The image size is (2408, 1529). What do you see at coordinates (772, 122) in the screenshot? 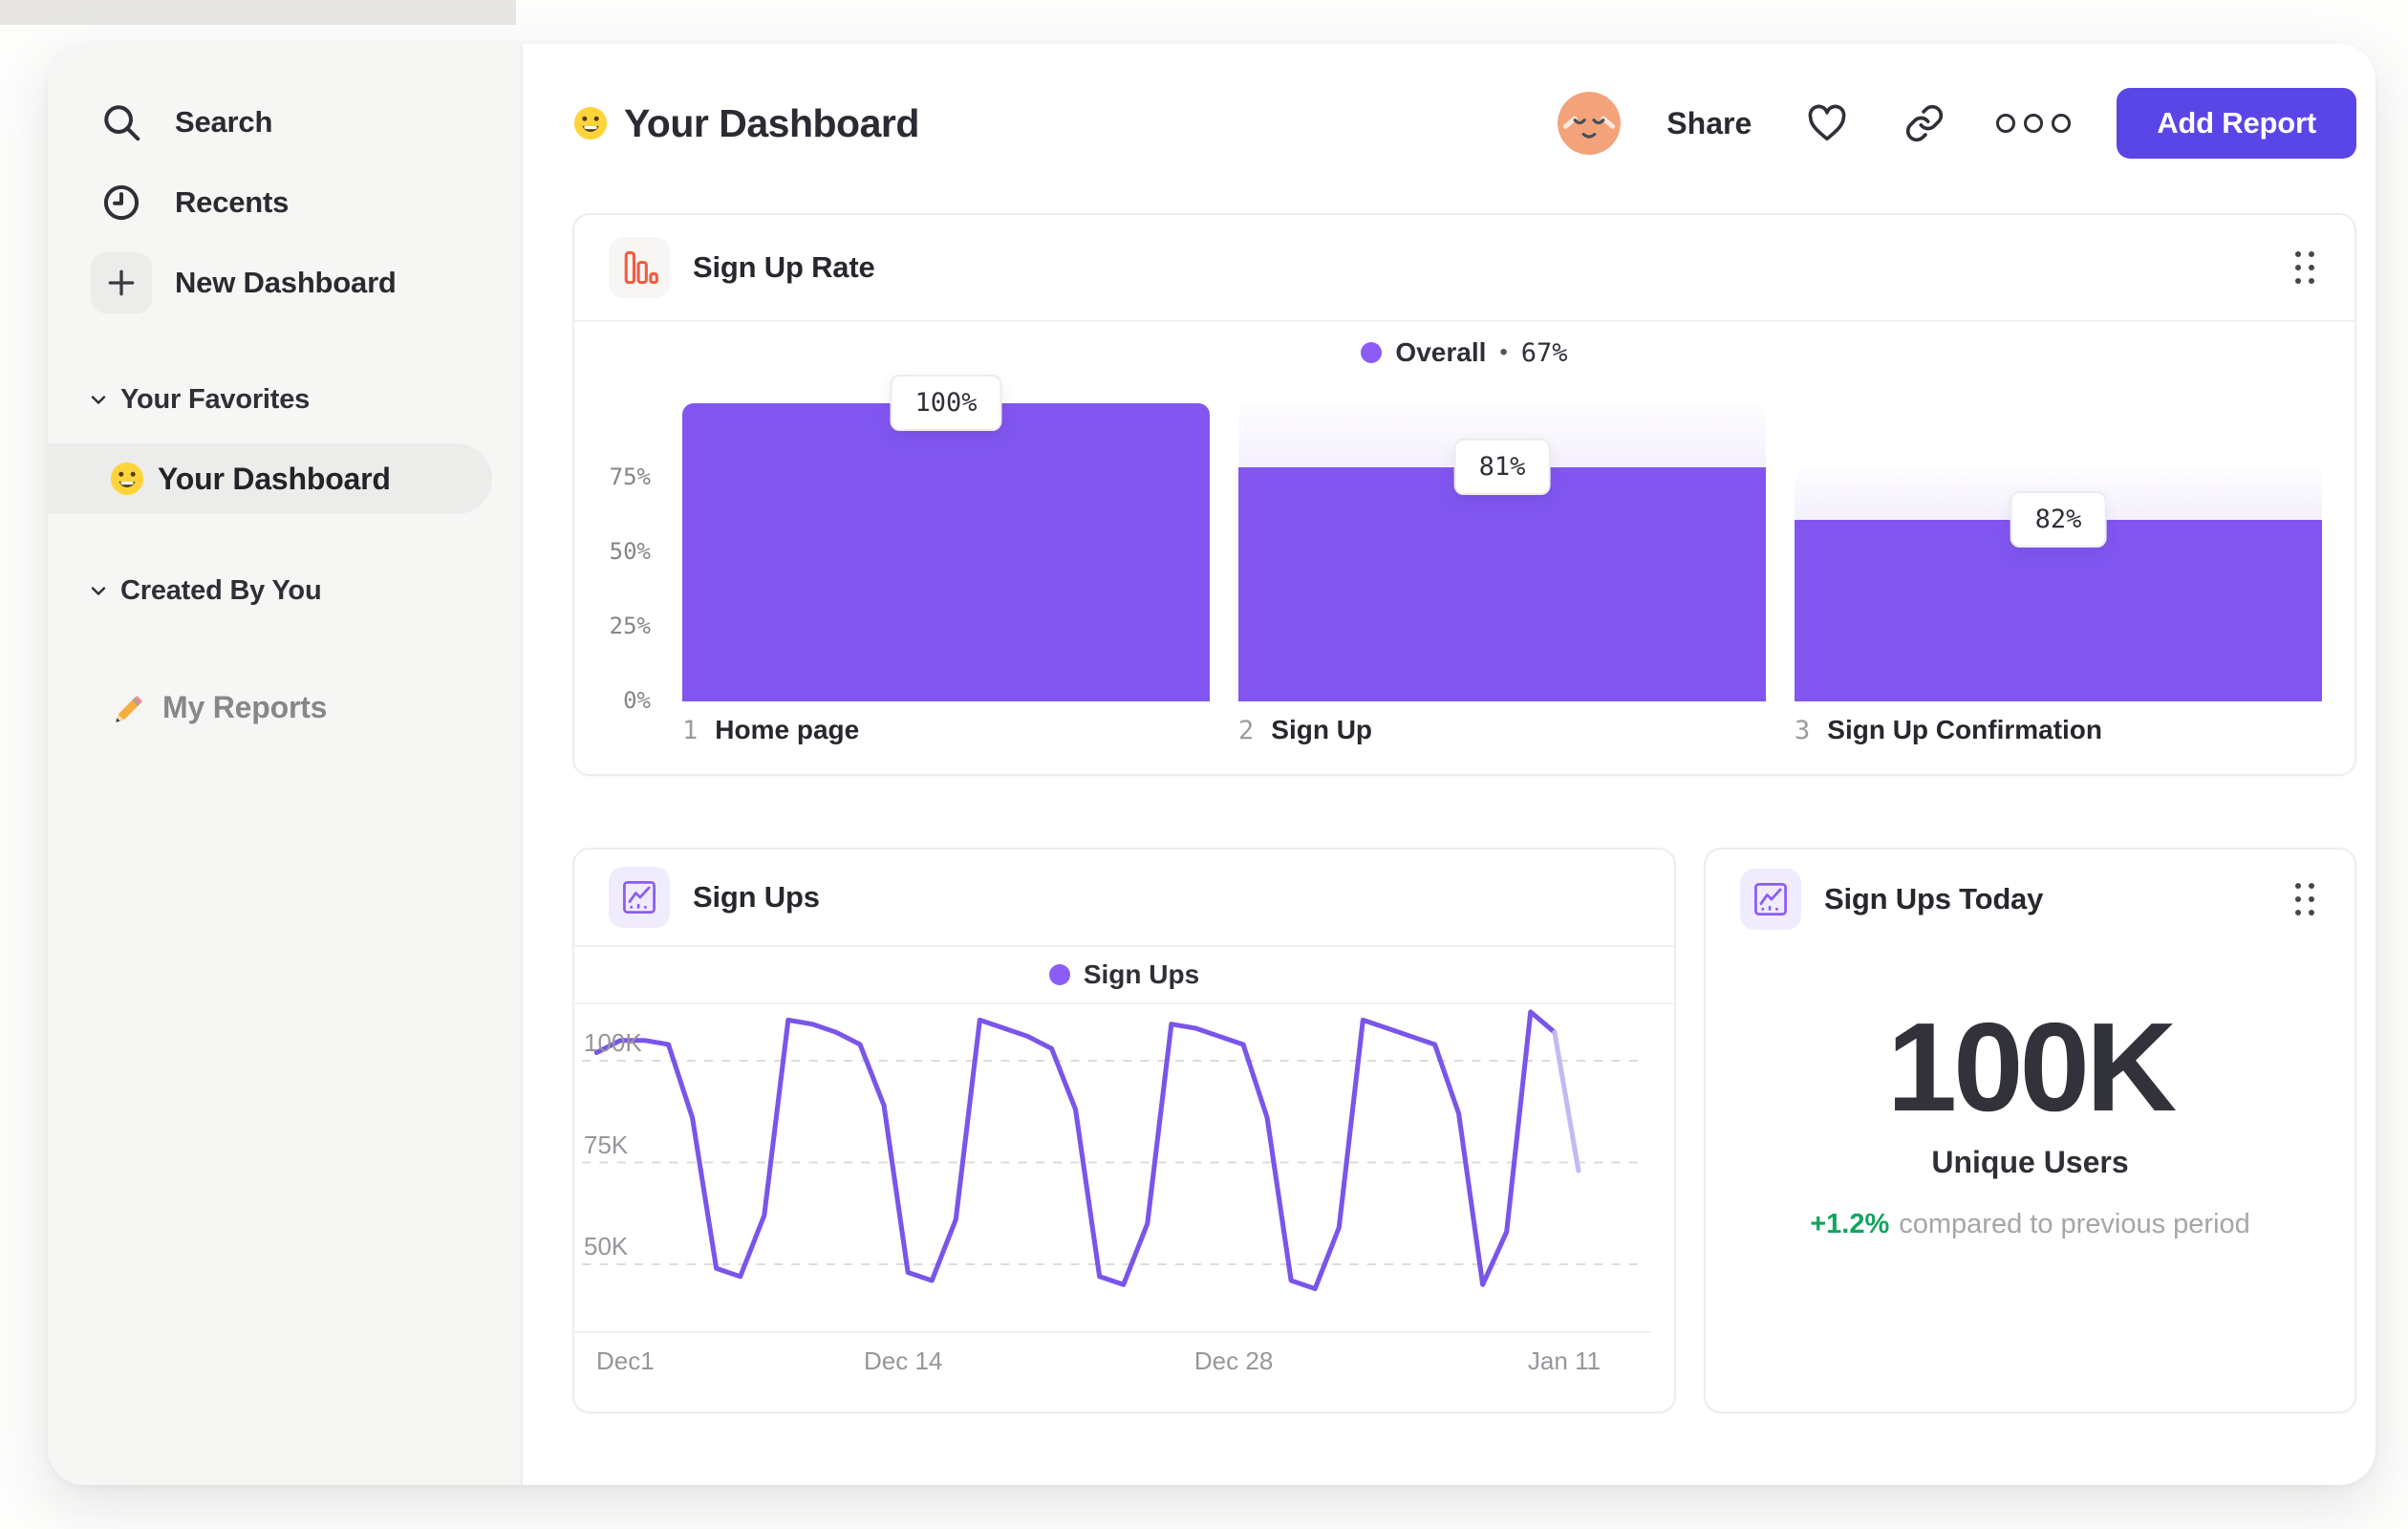
I see `page-title: Your Dashboard` at bounding box center [772, 122].